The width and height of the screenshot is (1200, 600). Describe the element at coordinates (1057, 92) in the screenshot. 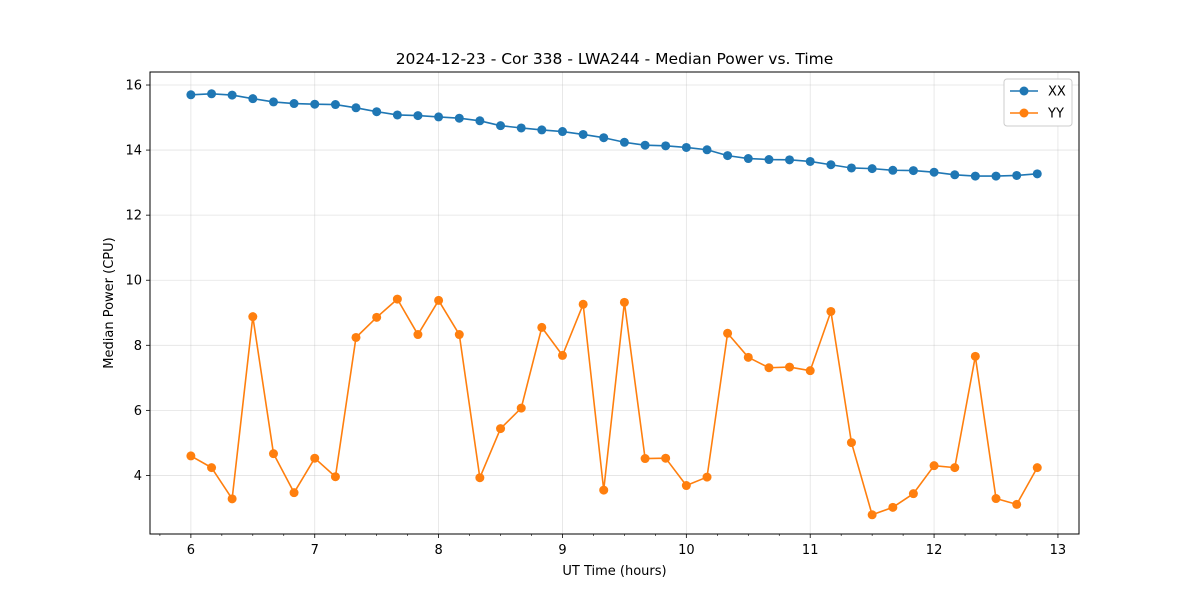

I see `legend-label-xx: XX` at that location.